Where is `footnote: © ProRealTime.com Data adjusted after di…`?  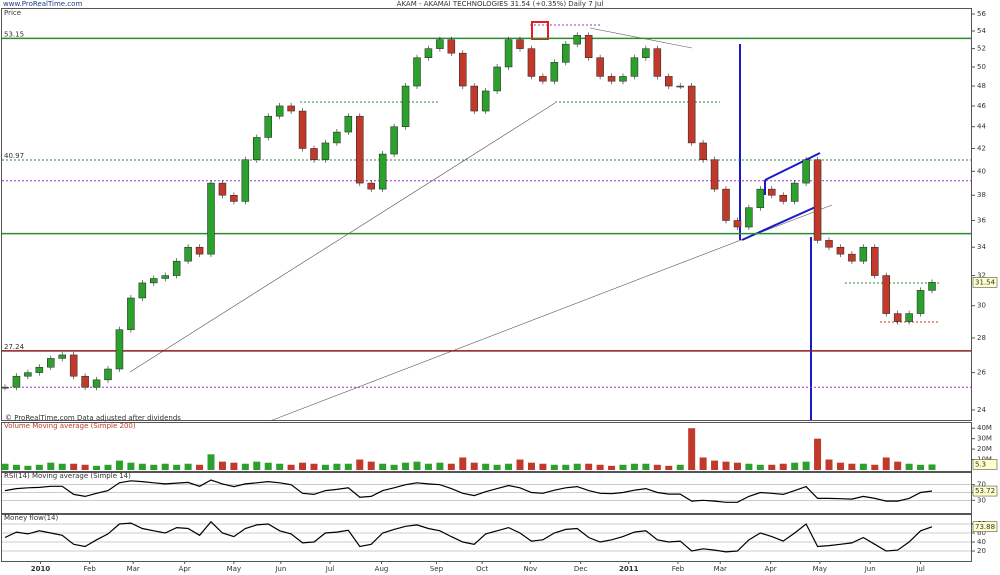
footnote: © ProRealTime.com Data adjusted after di… is located at coordinates (93, 418).